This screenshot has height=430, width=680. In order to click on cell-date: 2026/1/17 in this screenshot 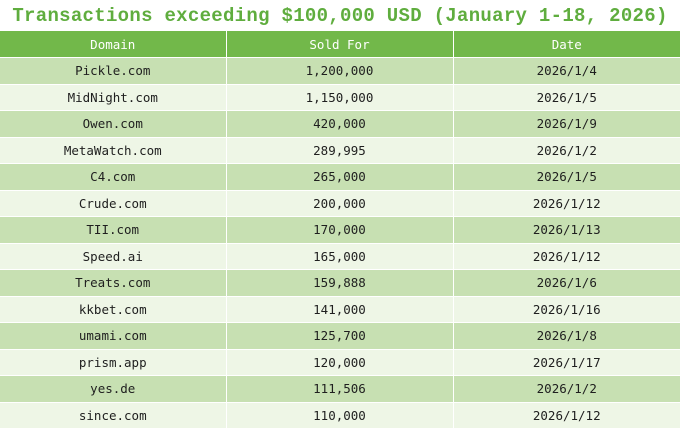, I will do `click(566, 362)`.